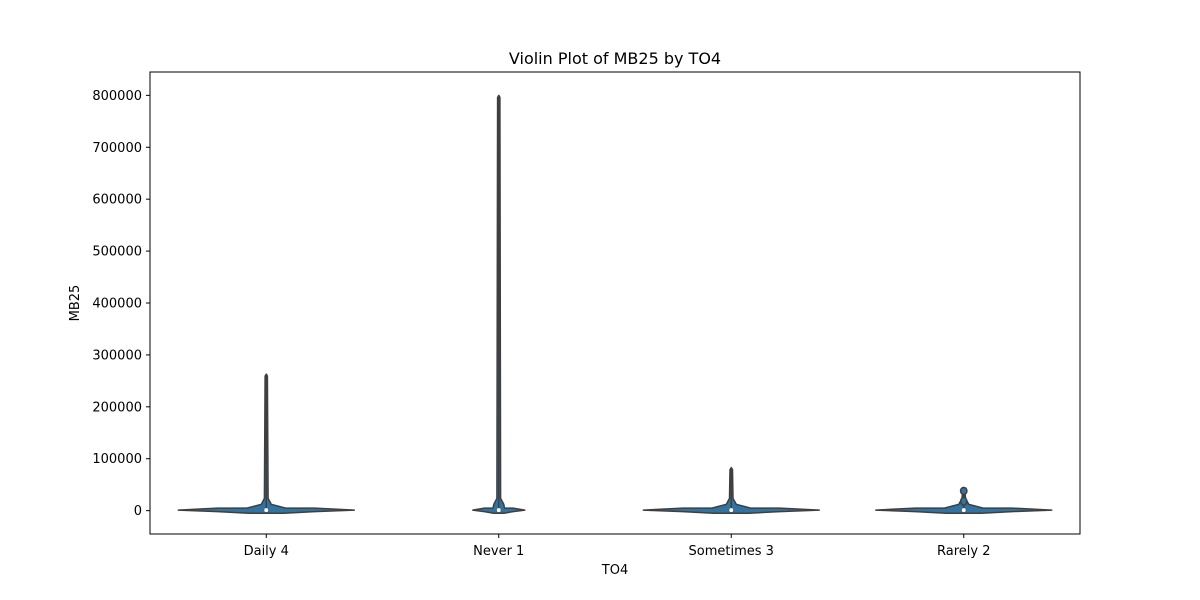  I want to click on y-tick-label: 600000, so click(117, 200).